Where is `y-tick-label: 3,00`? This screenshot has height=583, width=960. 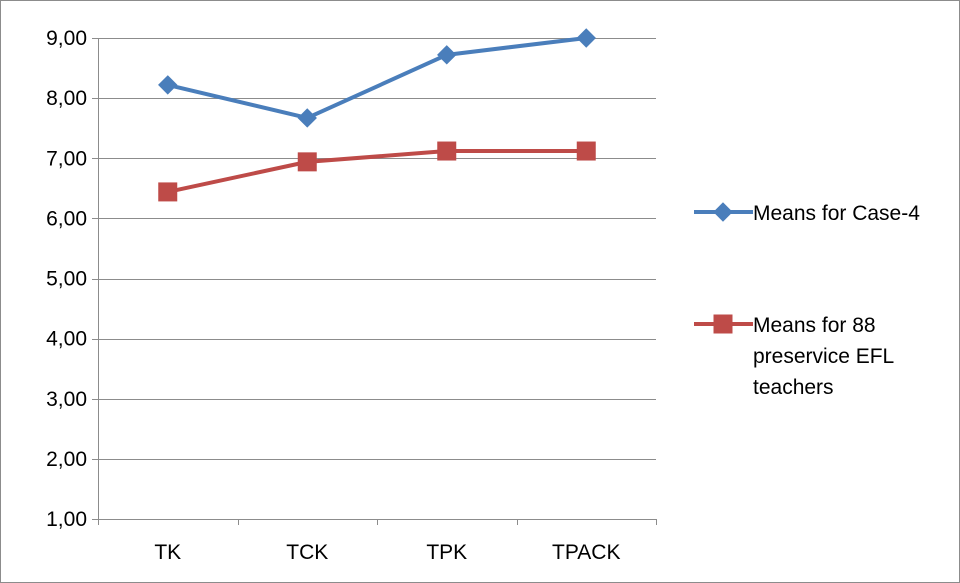 y-tick-label: 3,00 is located at coordinates (66, 399).